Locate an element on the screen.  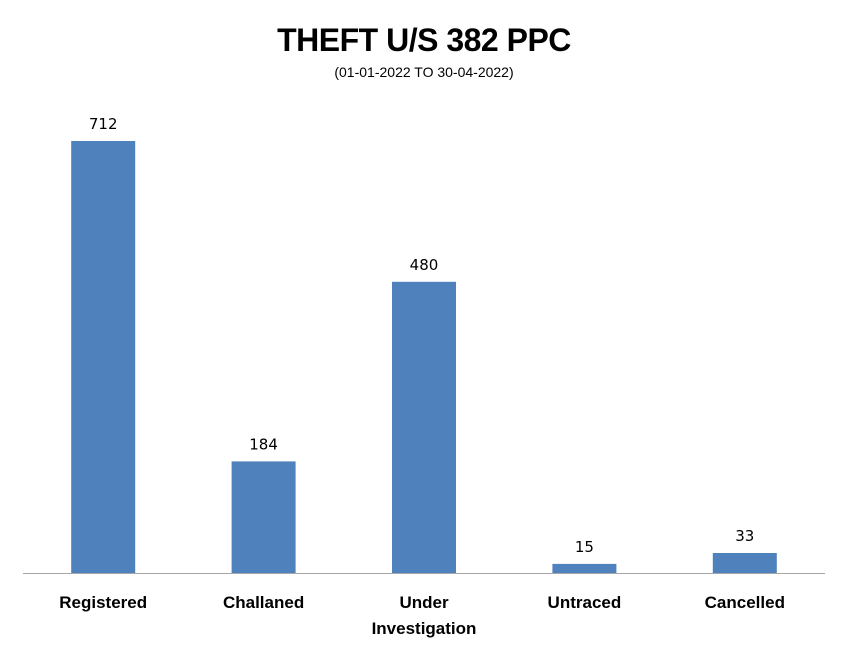
data-label-1: 184 is located at coordinates (263, 444).